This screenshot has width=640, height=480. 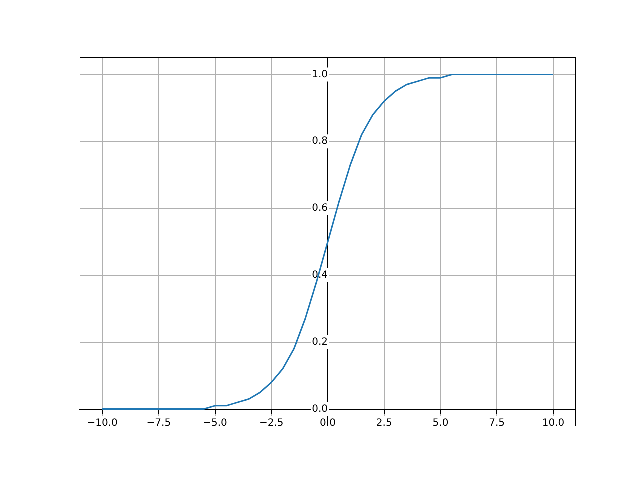 I want to click on y-tick-label: 0.6, so click(x=320, y=208).